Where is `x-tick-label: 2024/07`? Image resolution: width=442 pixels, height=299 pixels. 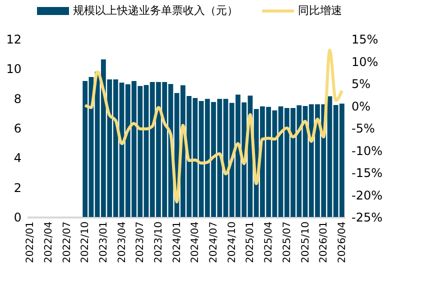
x-tick-label: 2024/07 is located at coordinates (214, 243).